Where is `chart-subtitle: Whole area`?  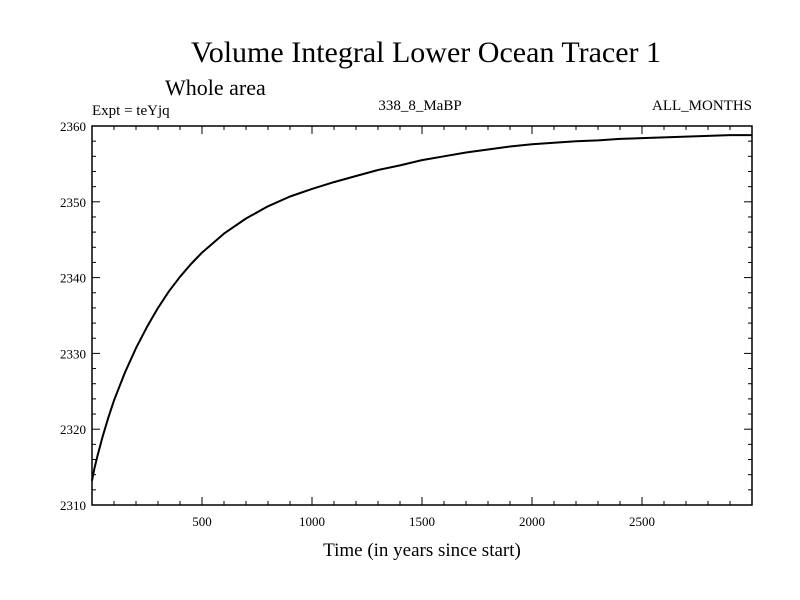
chart-subtitle: Whole area is located at coordinates (215, 87).